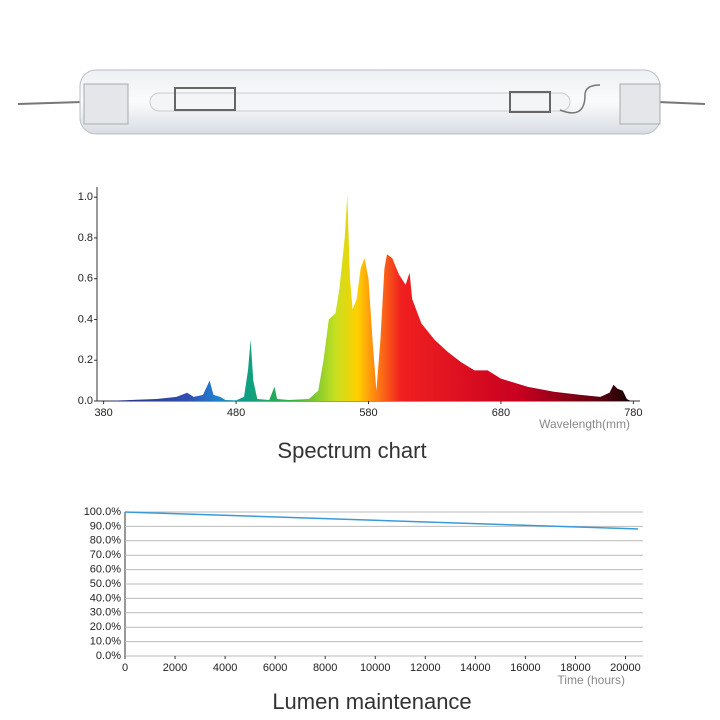 The image size is (720, 720). I want to click on y-tick-label: 60.0%, so click(105, 570).